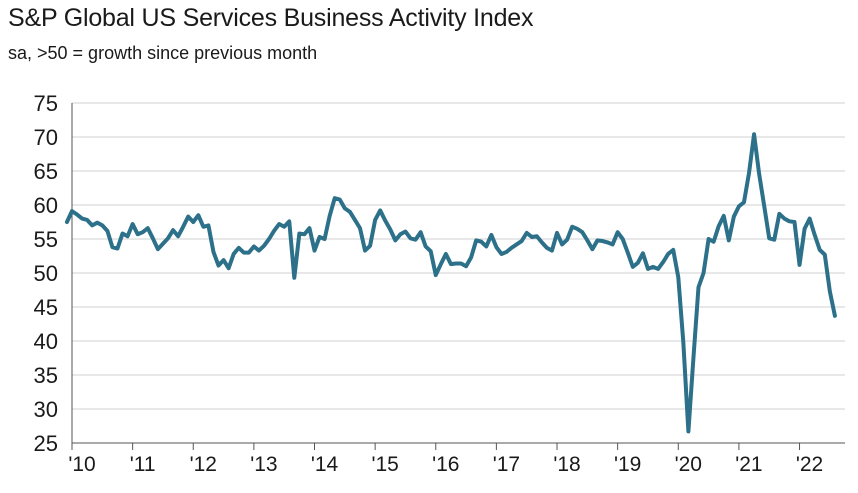 This screenshot has width=858, height=493. What do you see at coordinates (748, 464) in the screenshot?
I see `x-tick-label: '21` at bounding box center [748, 464].